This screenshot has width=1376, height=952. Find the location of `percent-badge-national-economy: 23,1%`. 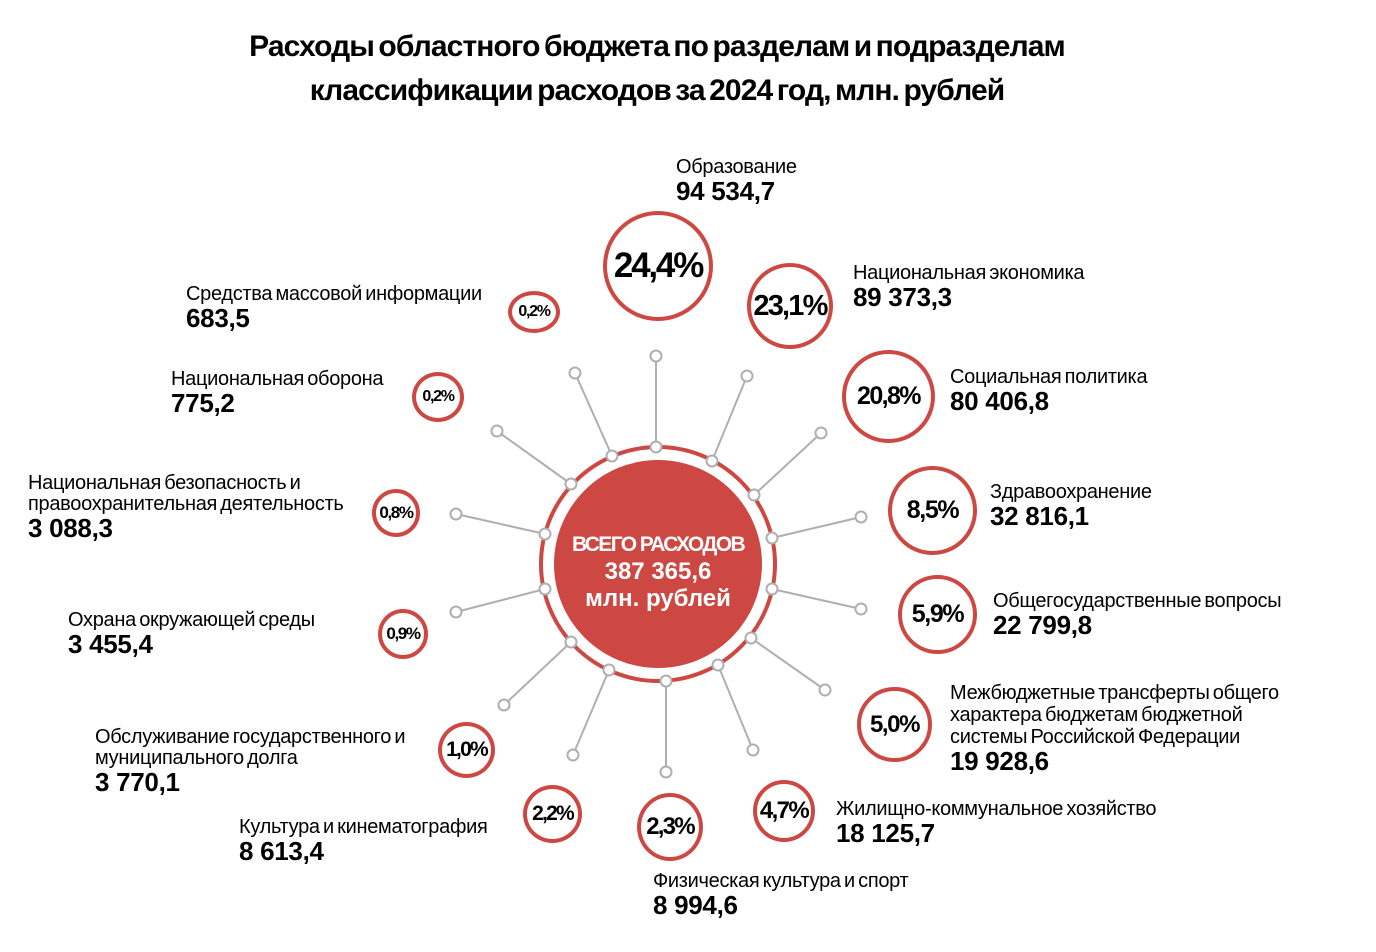

percent-badge-national-economy: 23,1% is located at coordinates (790, 306).